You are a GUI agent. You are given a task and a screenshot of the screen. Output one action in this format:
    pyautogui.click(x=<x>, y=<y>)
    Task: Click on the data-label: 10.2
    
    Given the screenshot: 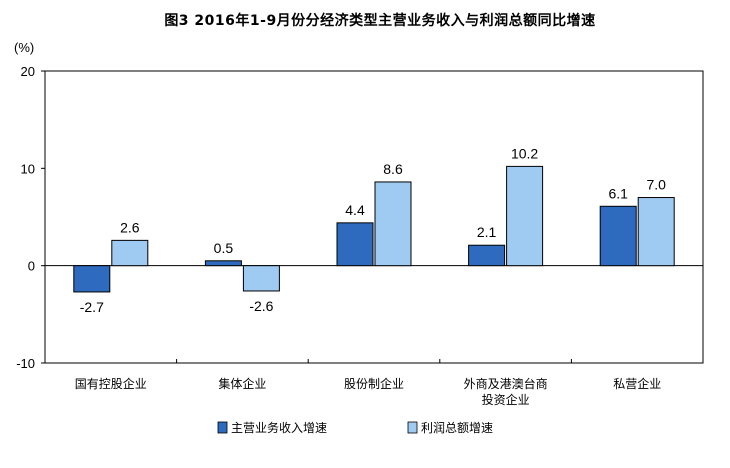 What is the action you would take?
    pyautogui.click(x=524, y=153)
    